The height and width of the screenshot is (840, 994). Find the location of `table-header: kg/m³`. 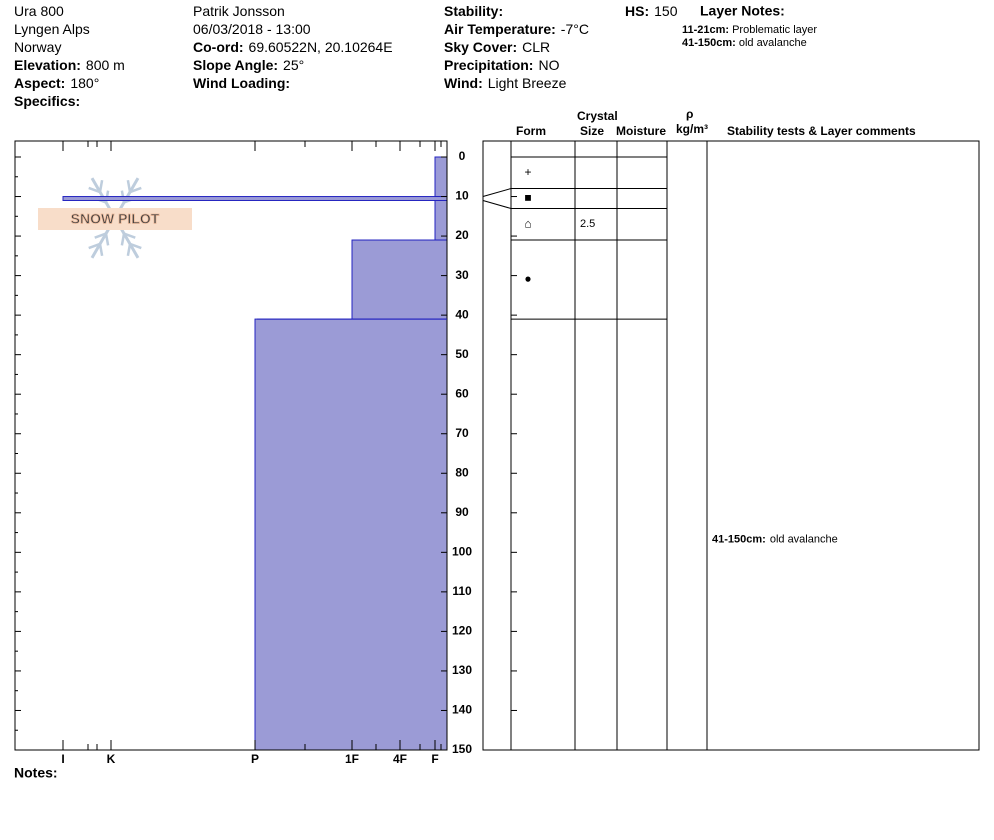

table-header: kg/m³ is located at coordinates (692, 129).